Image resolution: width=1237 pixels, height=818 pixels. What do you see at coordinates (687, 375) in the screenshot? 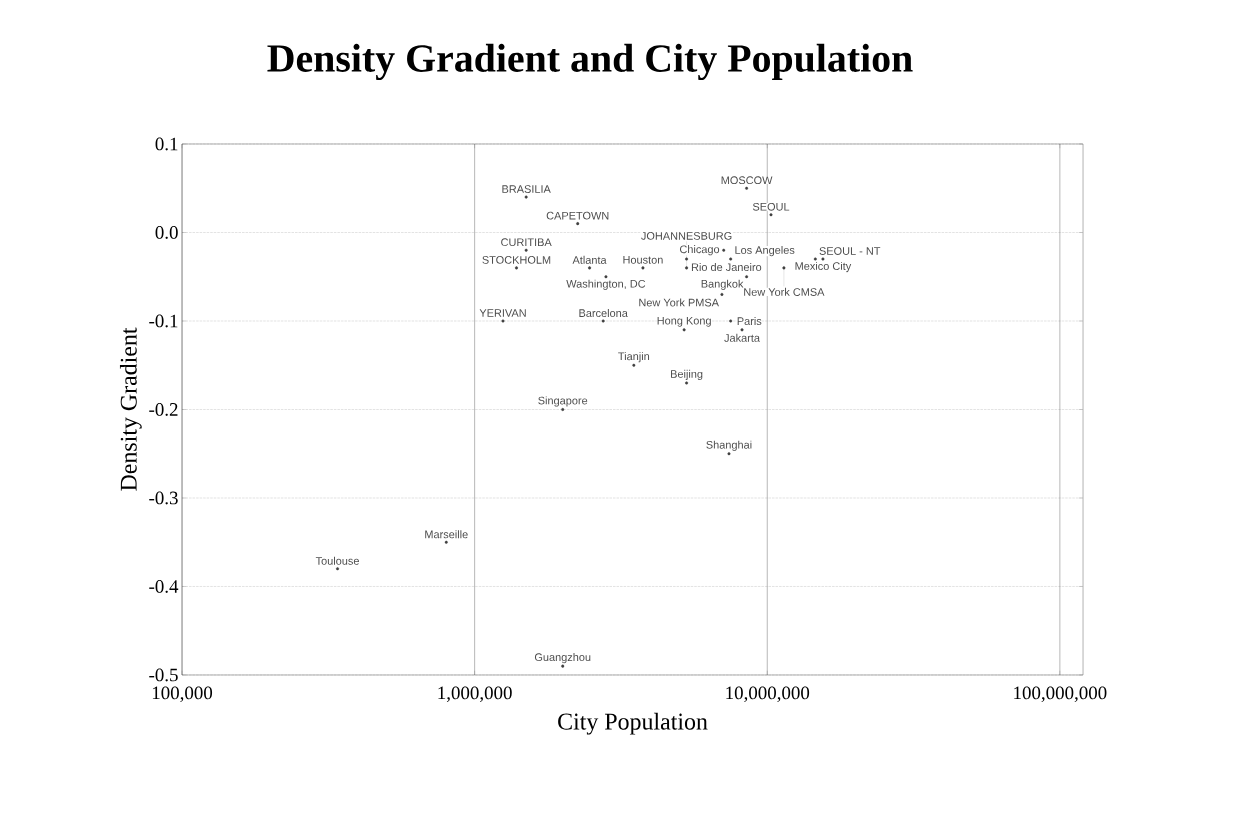
I see `annotation: Beijing` at bounding box center [687, 375].